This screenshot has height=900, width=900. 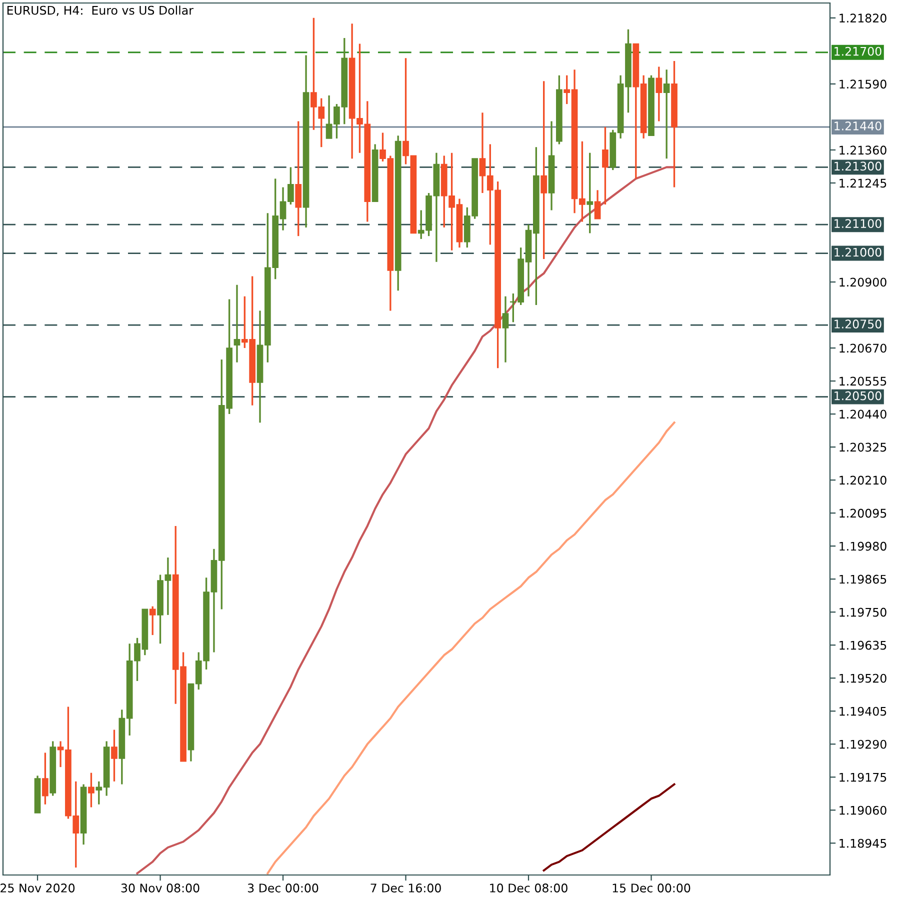 What do you see at coordinates (863, 84) in the screenshot?
I see `y-tick-label: 1.21590` at bounding box center [863, 84].